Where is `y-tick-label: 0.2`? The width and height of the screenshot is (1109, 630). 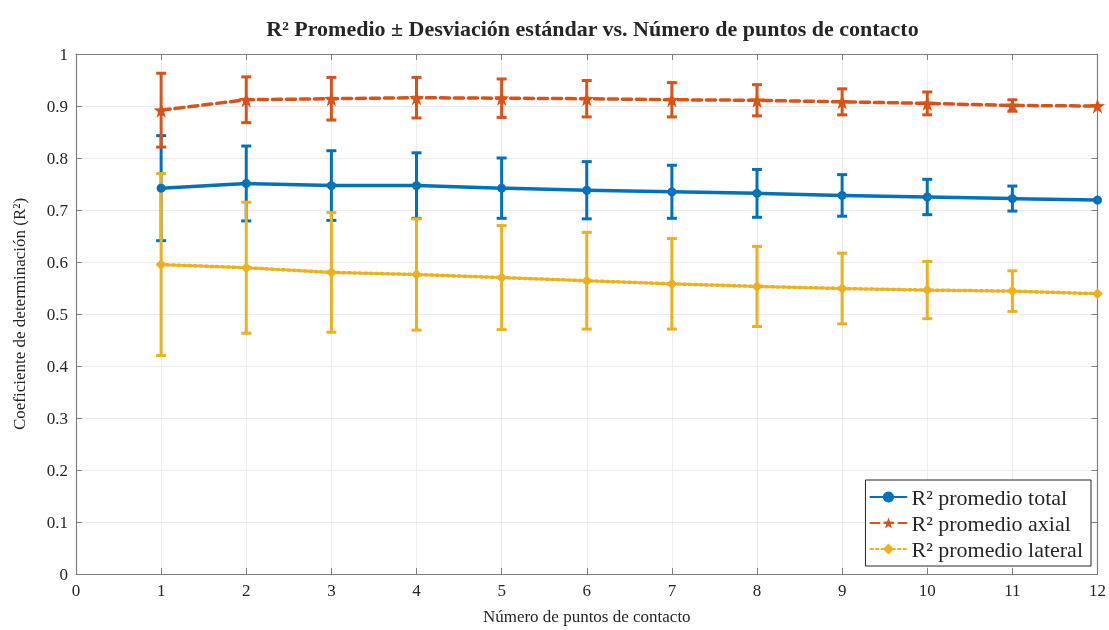
y-tick-label: 0.2 is located at coordinates (57, 470).